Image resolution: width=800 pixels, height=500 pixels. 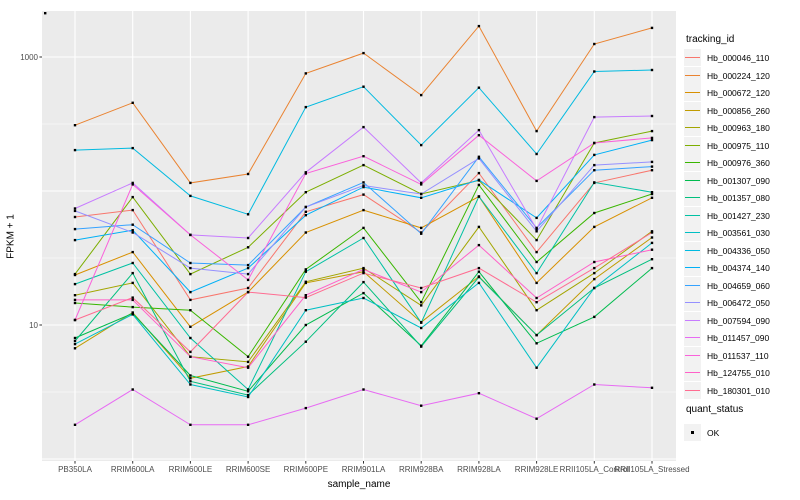 I want to click on legend-item-label: Hb_000046_110, so click(x=738, y=58).